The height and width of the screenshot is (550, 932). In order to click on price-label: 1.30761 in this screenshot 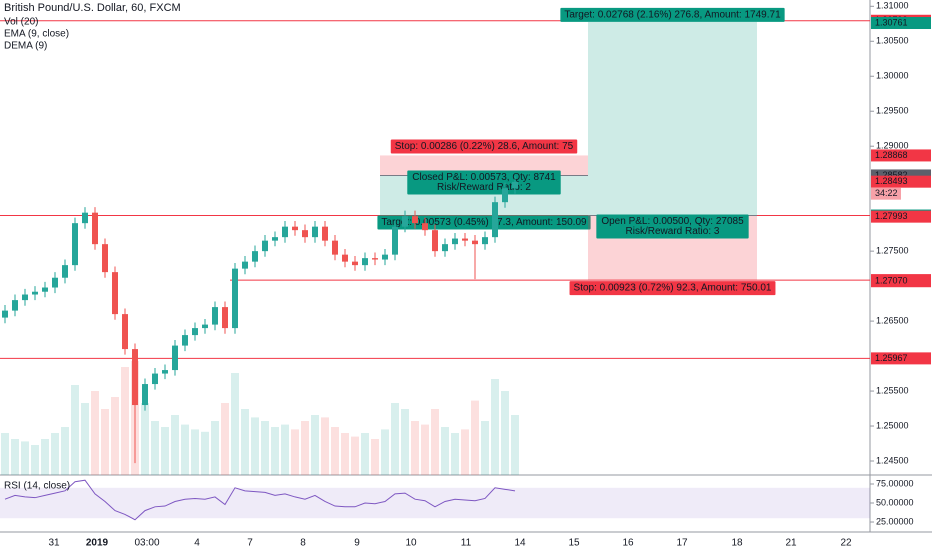, I will do `click(891, 22)`.